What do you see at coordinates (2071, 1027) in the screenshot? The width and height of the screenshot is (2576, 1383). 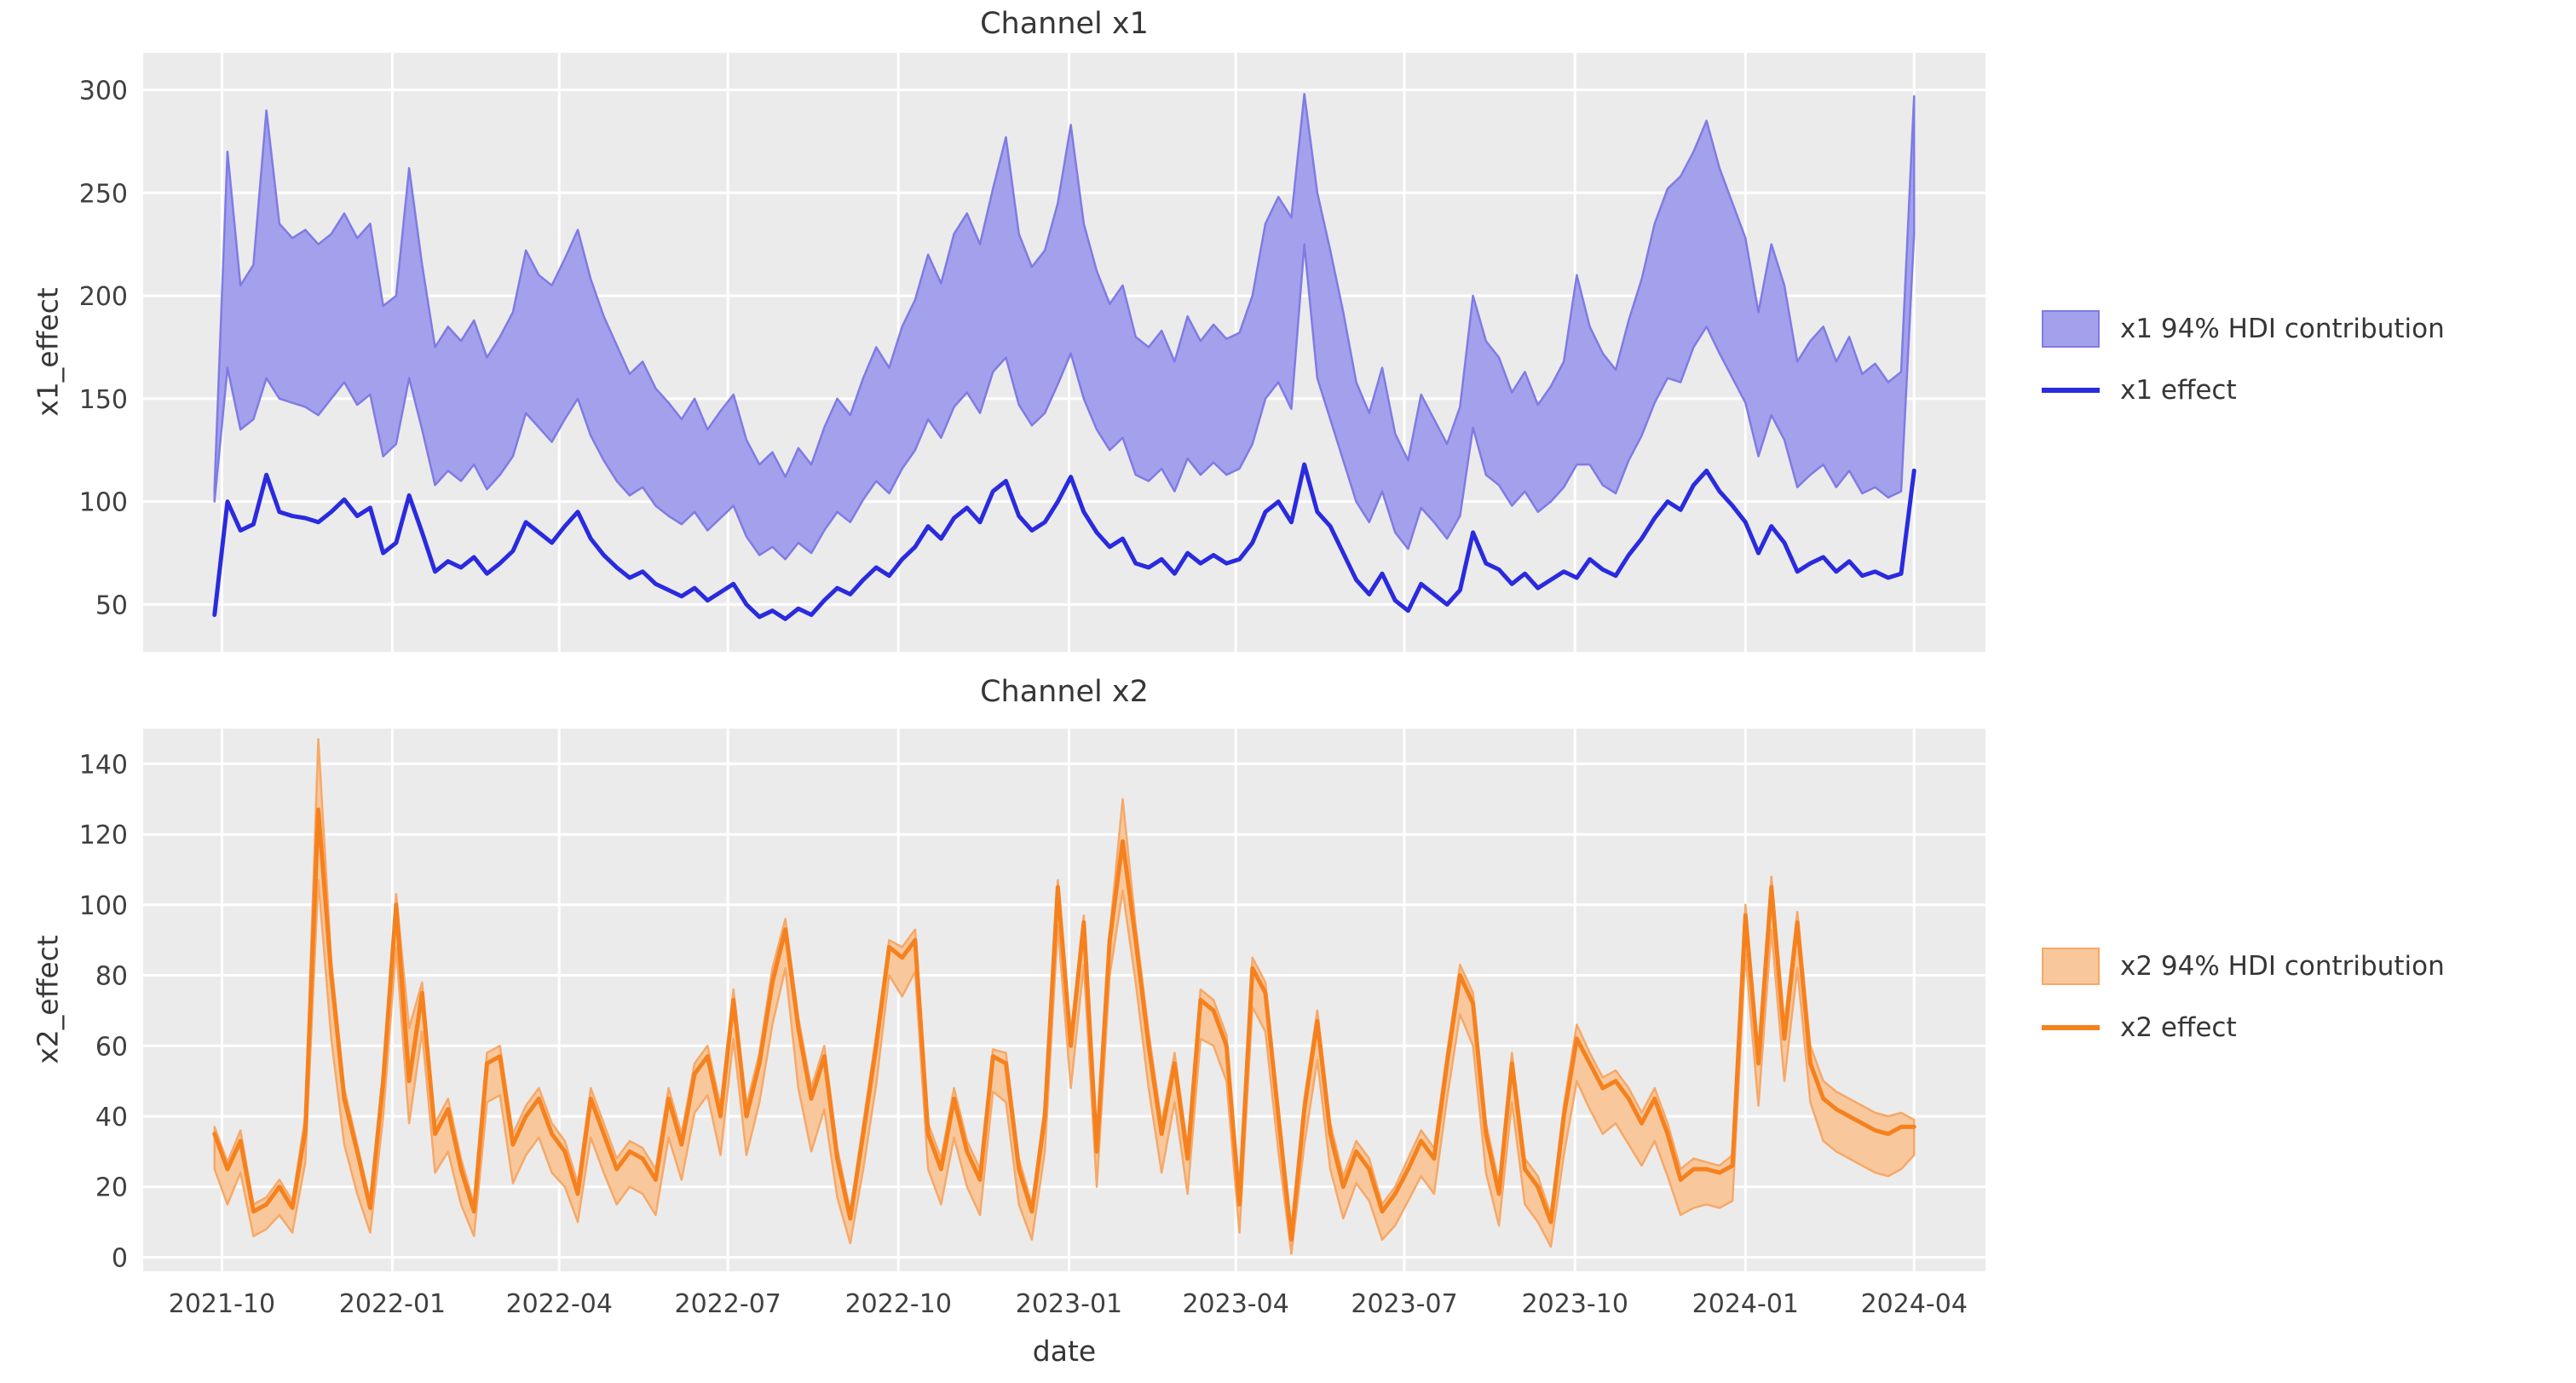 I see `x2-effect-line-swatch` at bounding box center [2071, 1027].